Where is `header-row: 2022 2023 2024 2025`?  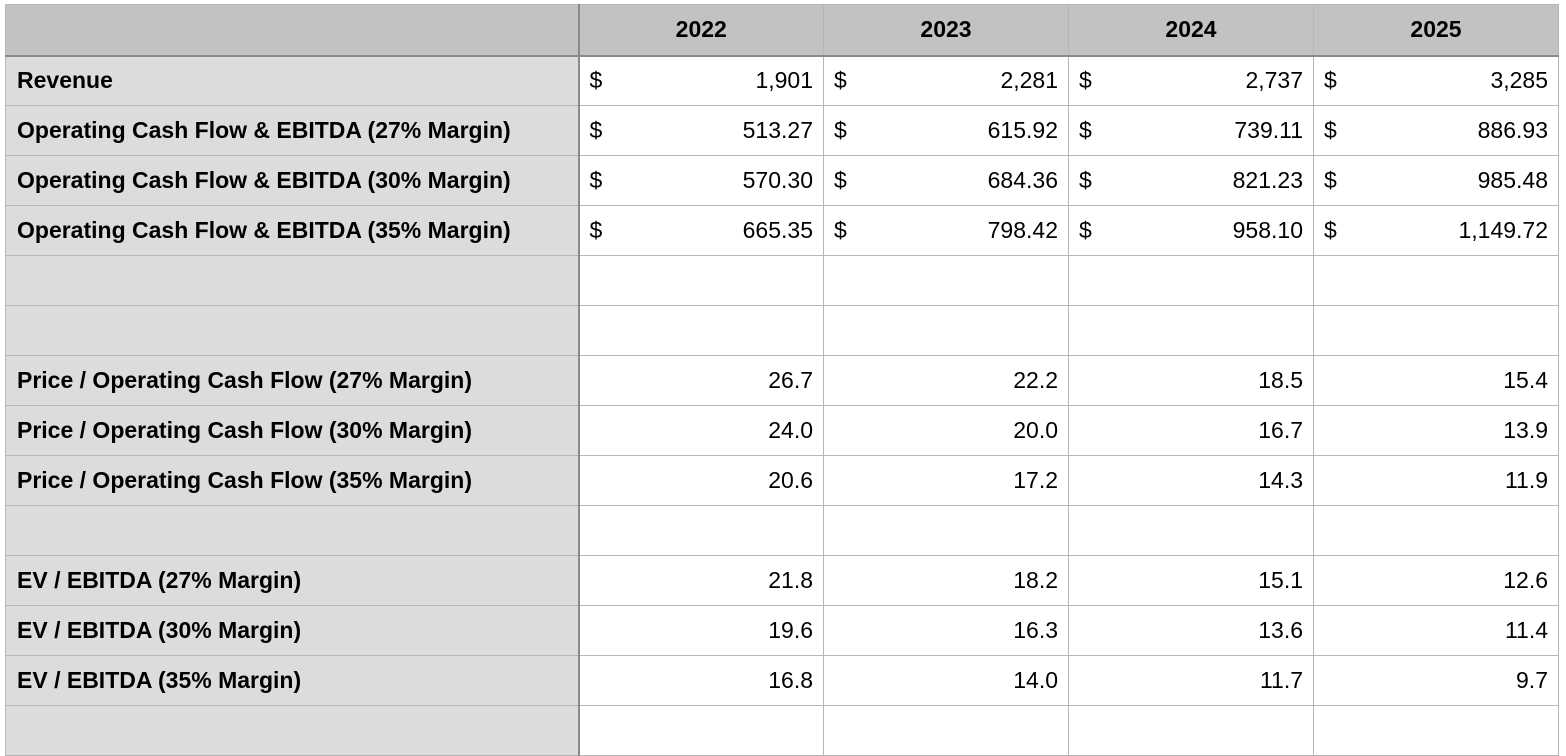 header-row: 2022 2023 2024 2025 is located at coordinates (782, 30).